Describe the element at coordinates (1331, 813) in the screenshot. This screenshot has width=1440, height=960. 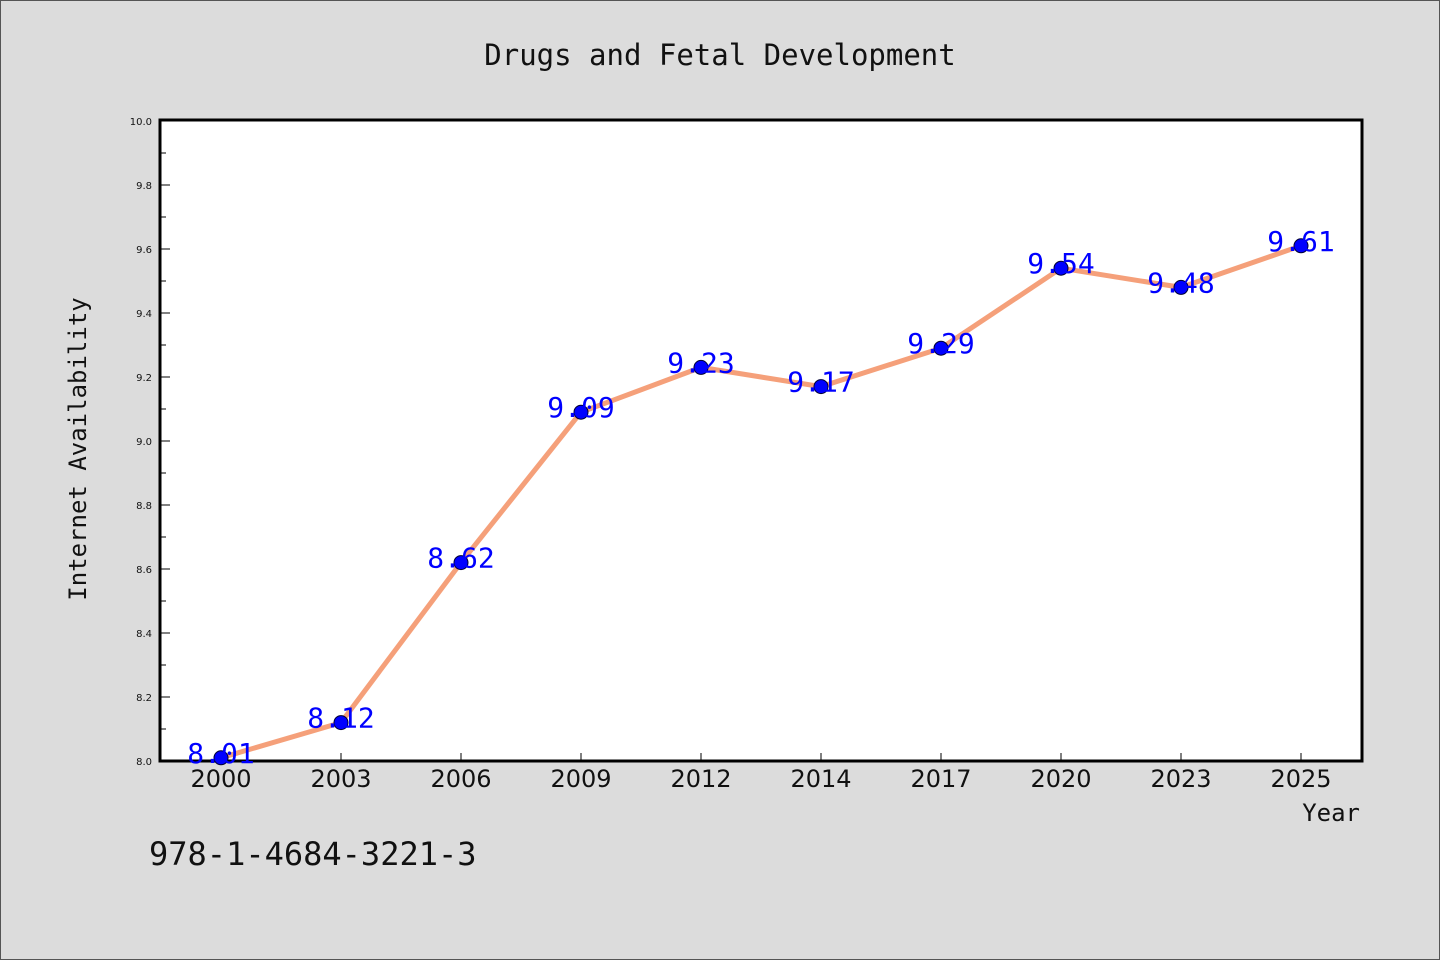
I see `x-axis-label: Year` at that location.